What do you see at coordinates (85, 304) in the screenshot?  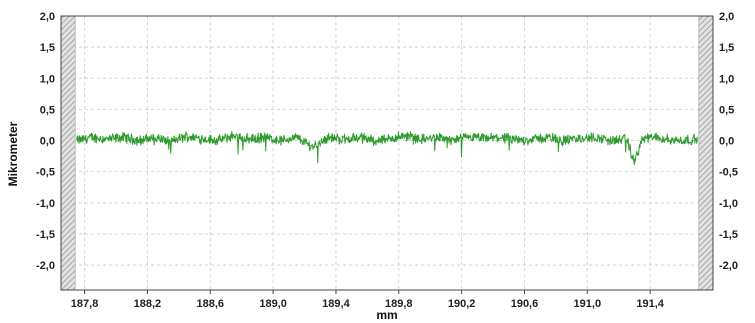 I see `x-tick-label: 187,8` at bounding box center [85, 304].